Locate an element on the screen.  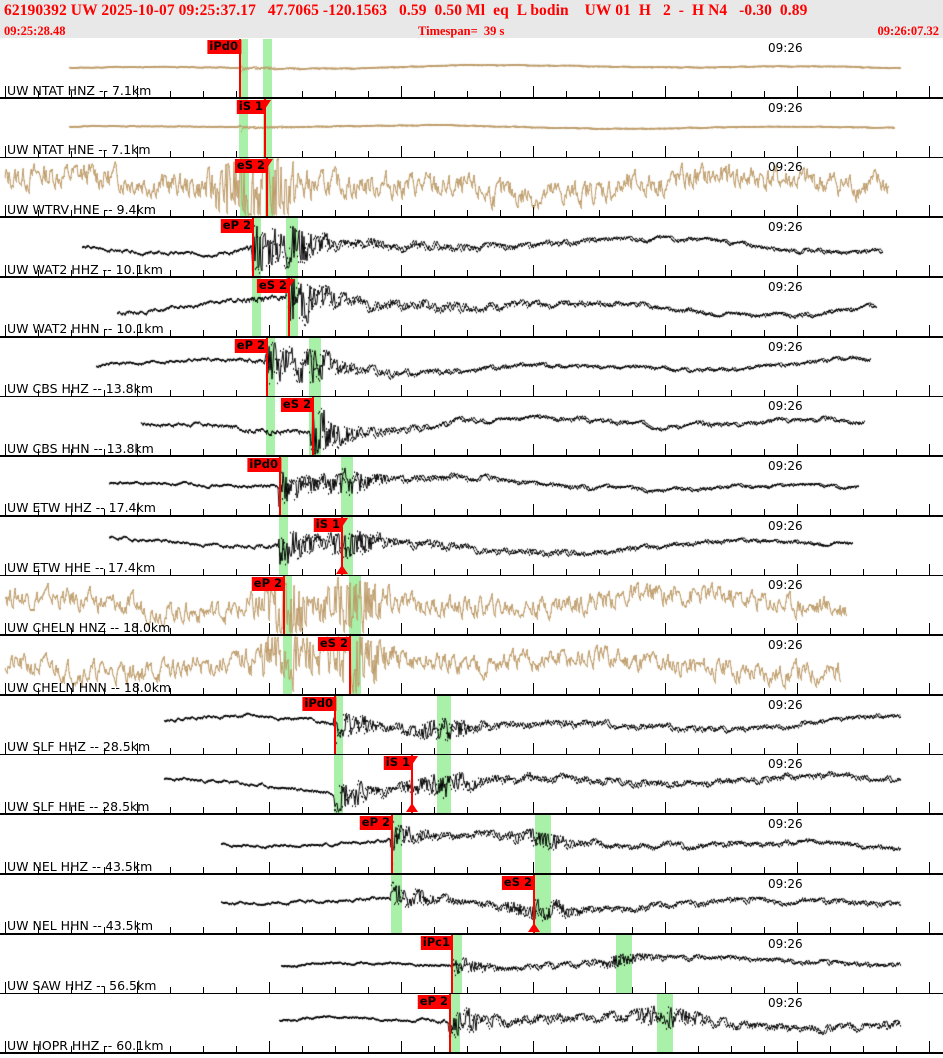
trace-station-label: UW CBS HHZ -- 13.8km is located at coordinates (80, 388).